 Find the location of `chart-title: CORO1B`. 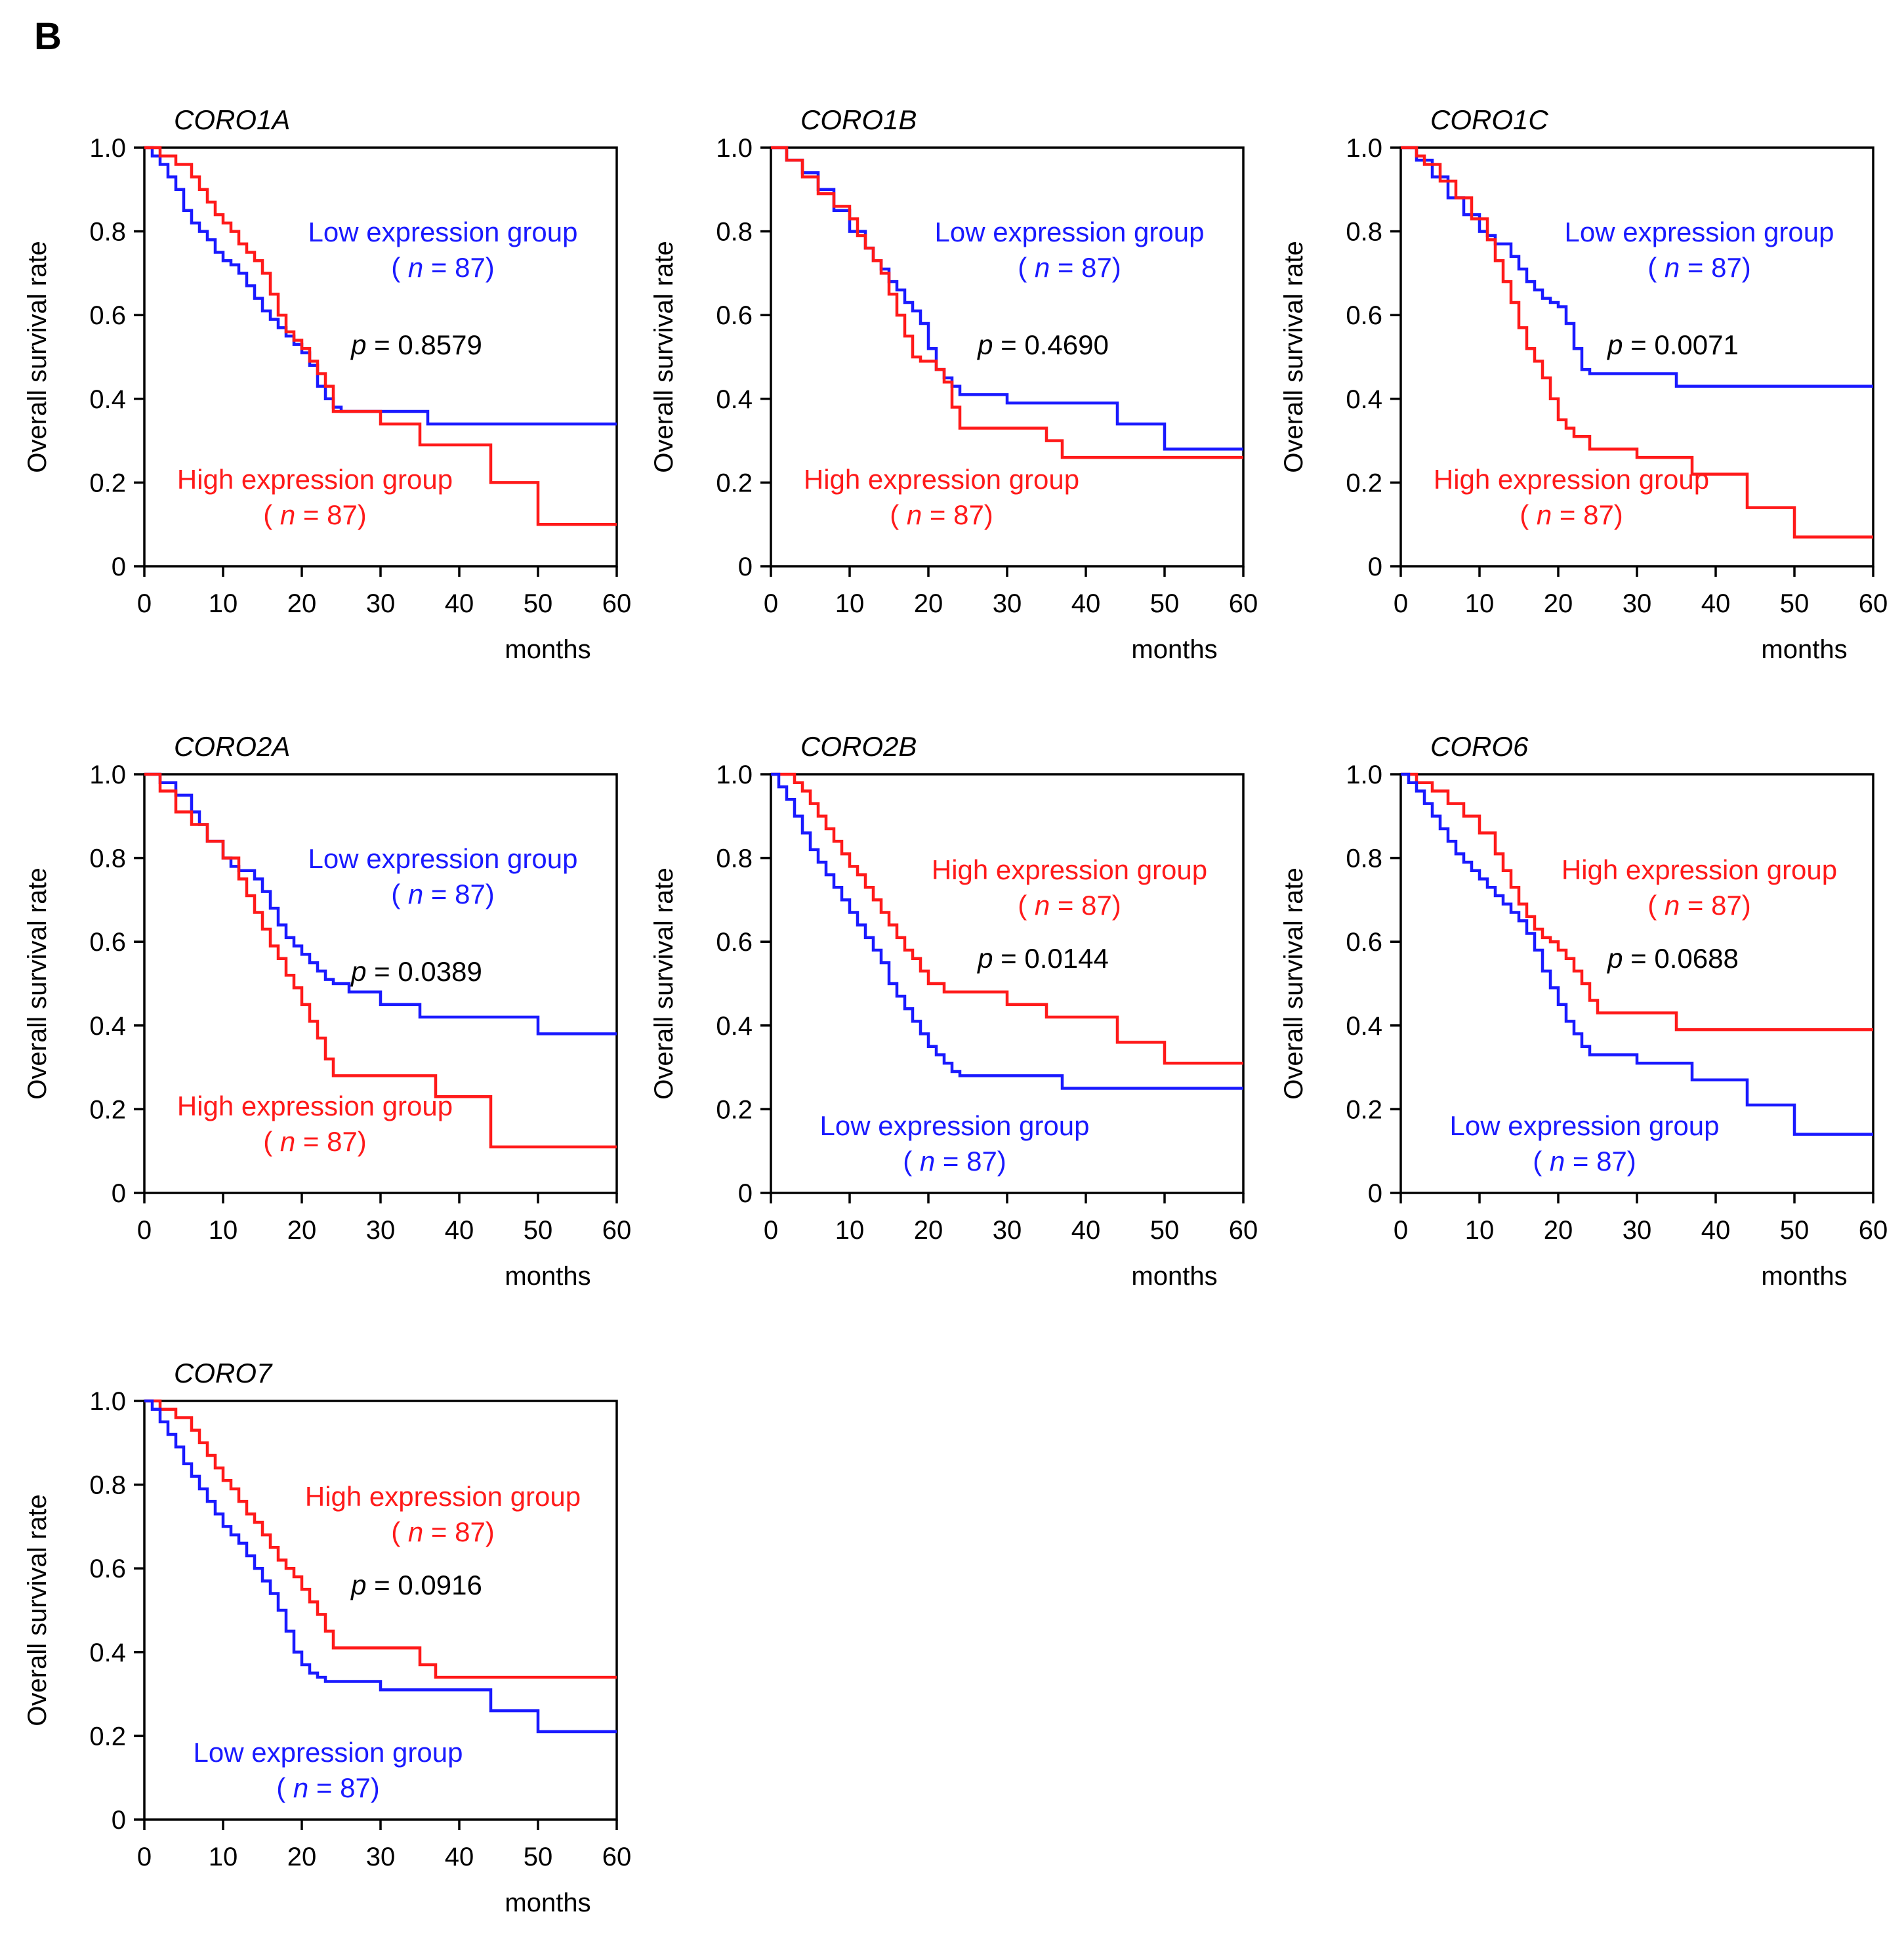

chart-title: CORO1B is located at coordinates (858, 119).